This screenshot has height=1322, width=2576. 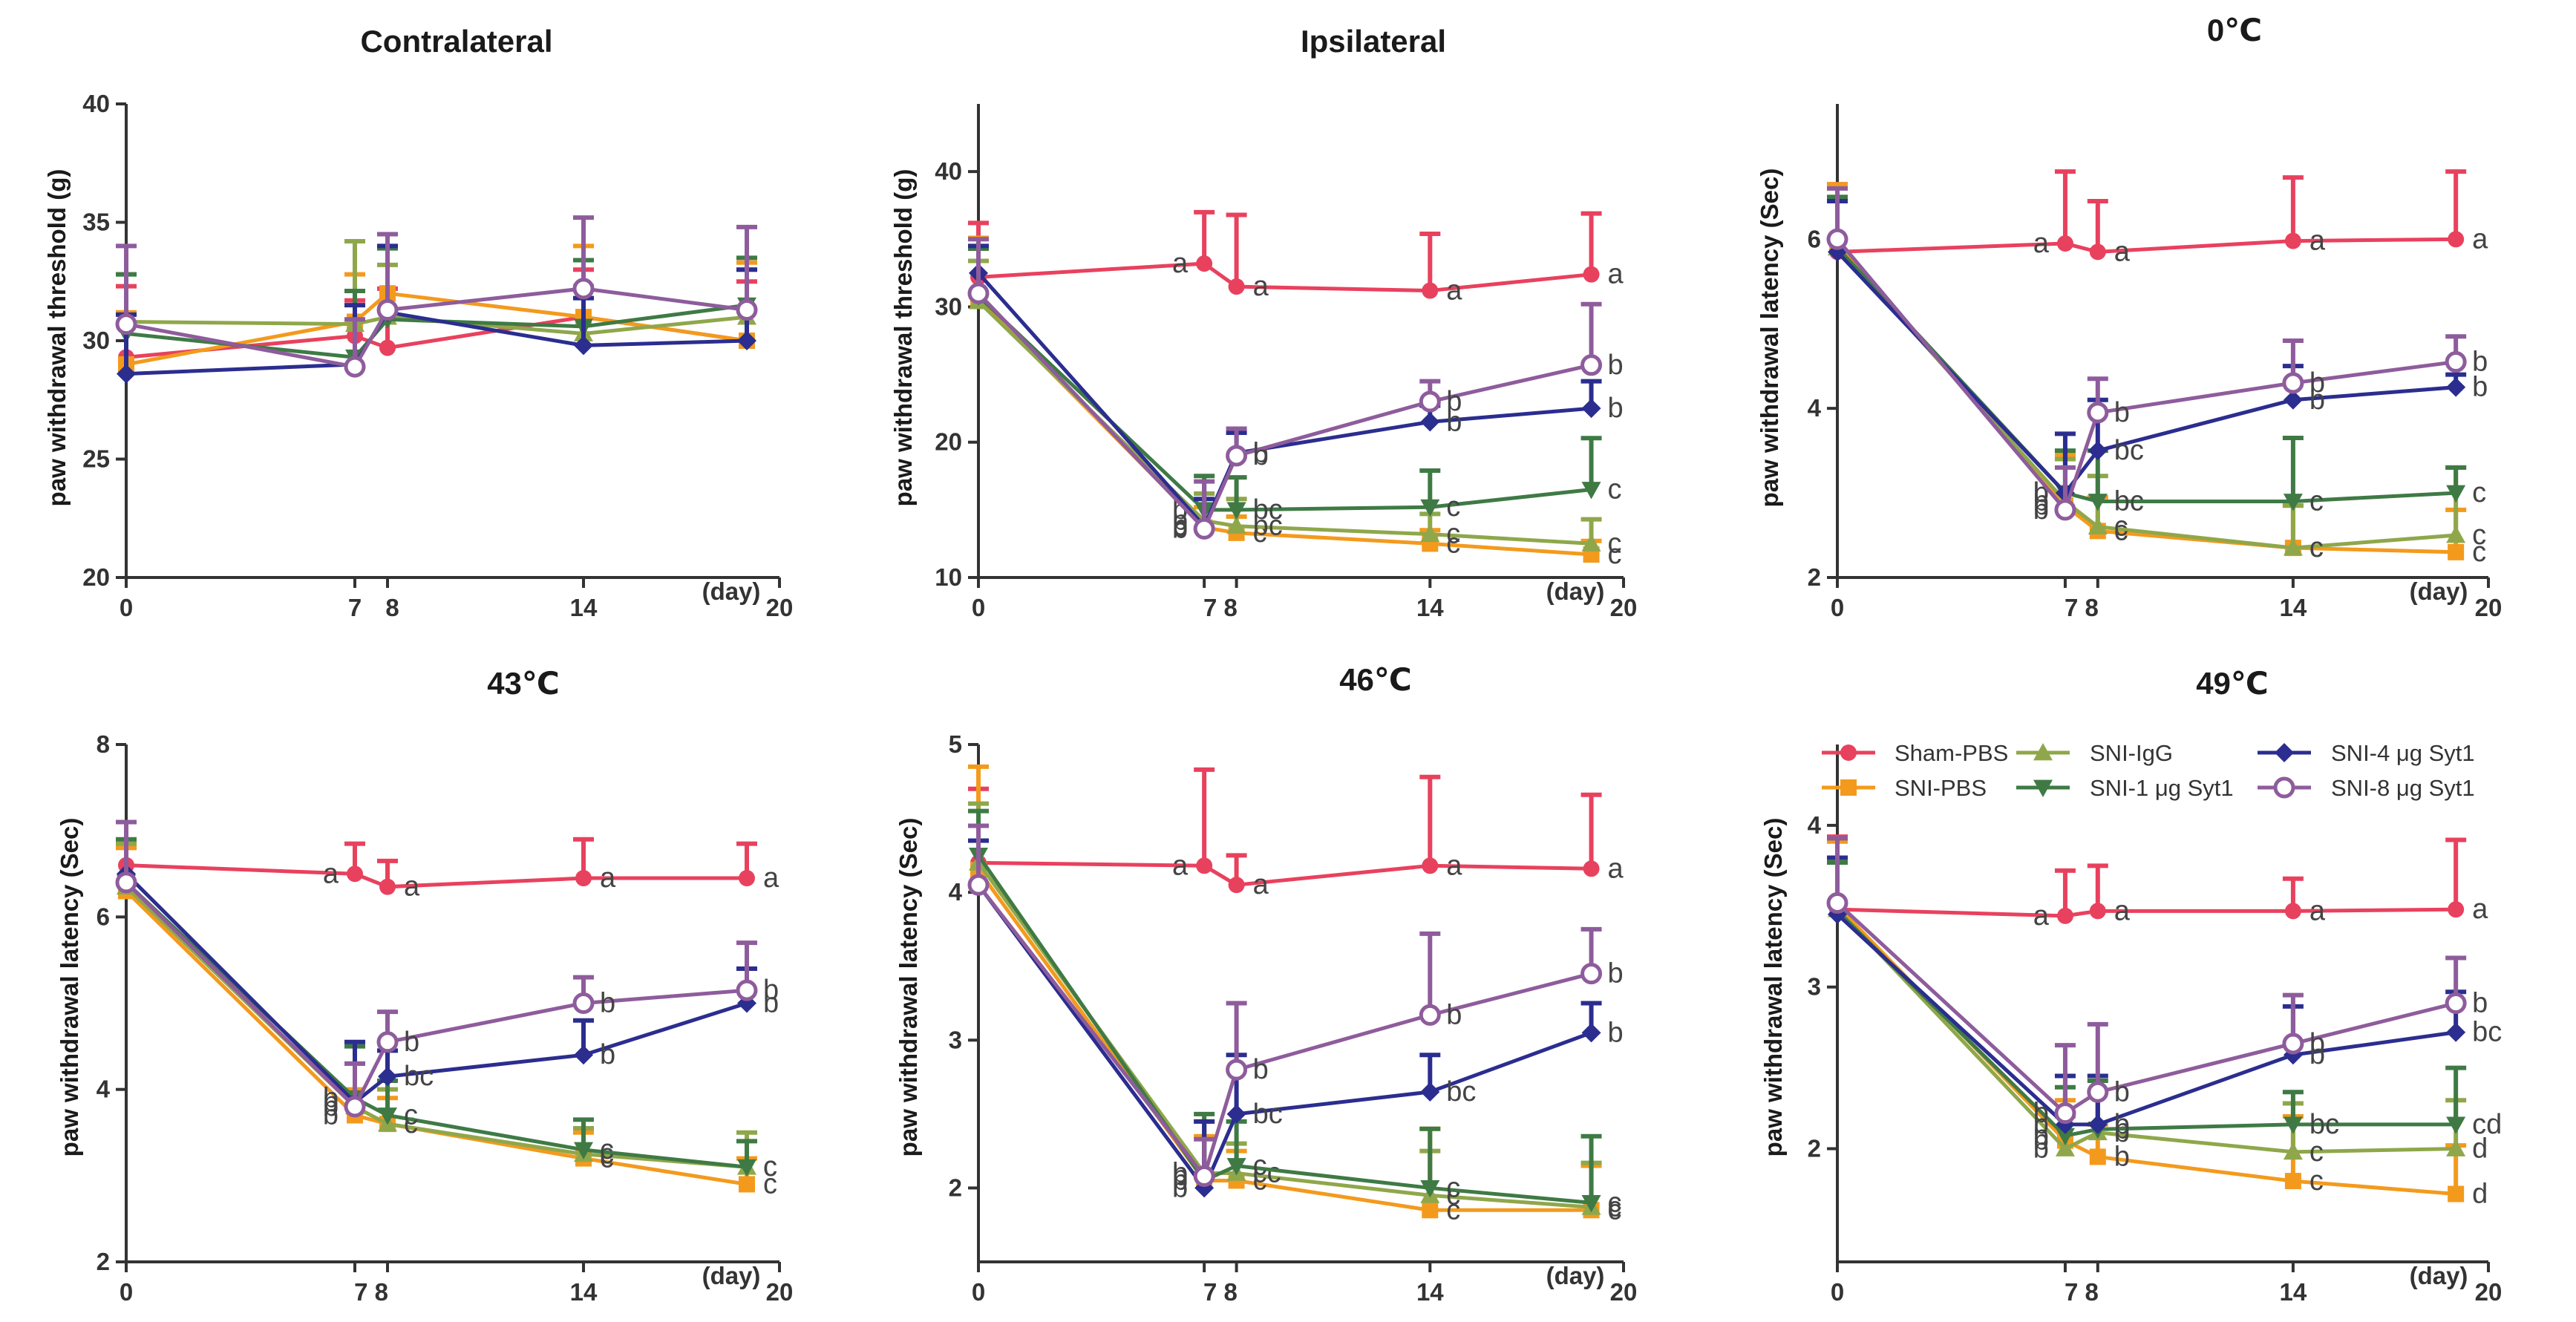 I want to click on y-tick-label: 4, so click(x=1815, y=408).